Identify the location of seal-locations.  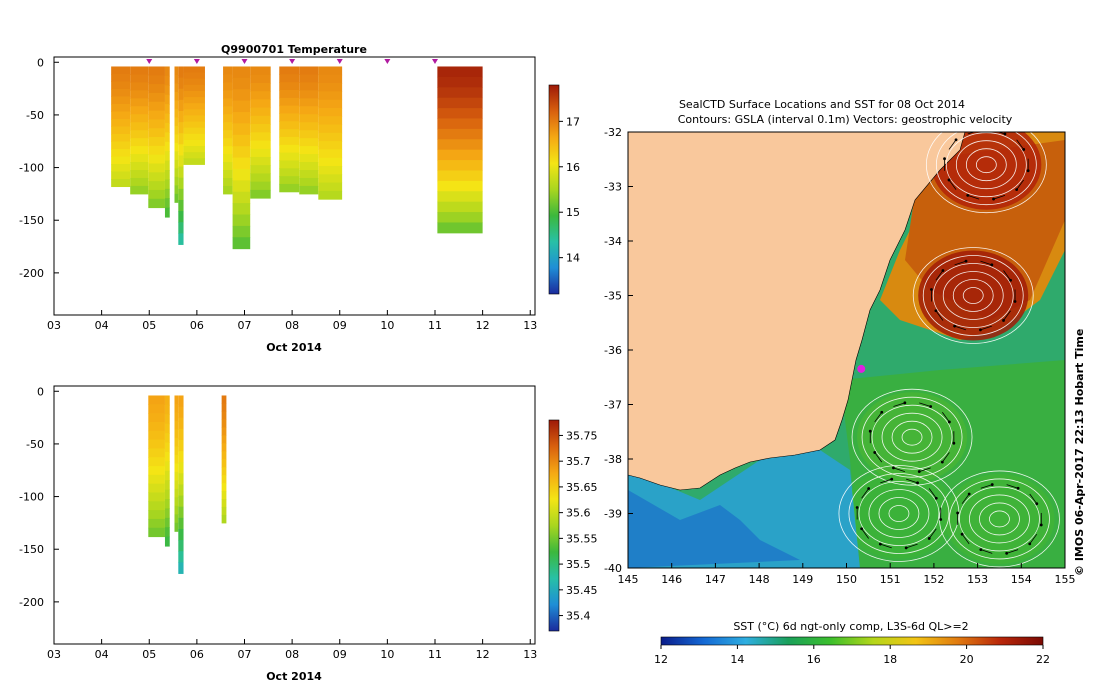
(861, 368).